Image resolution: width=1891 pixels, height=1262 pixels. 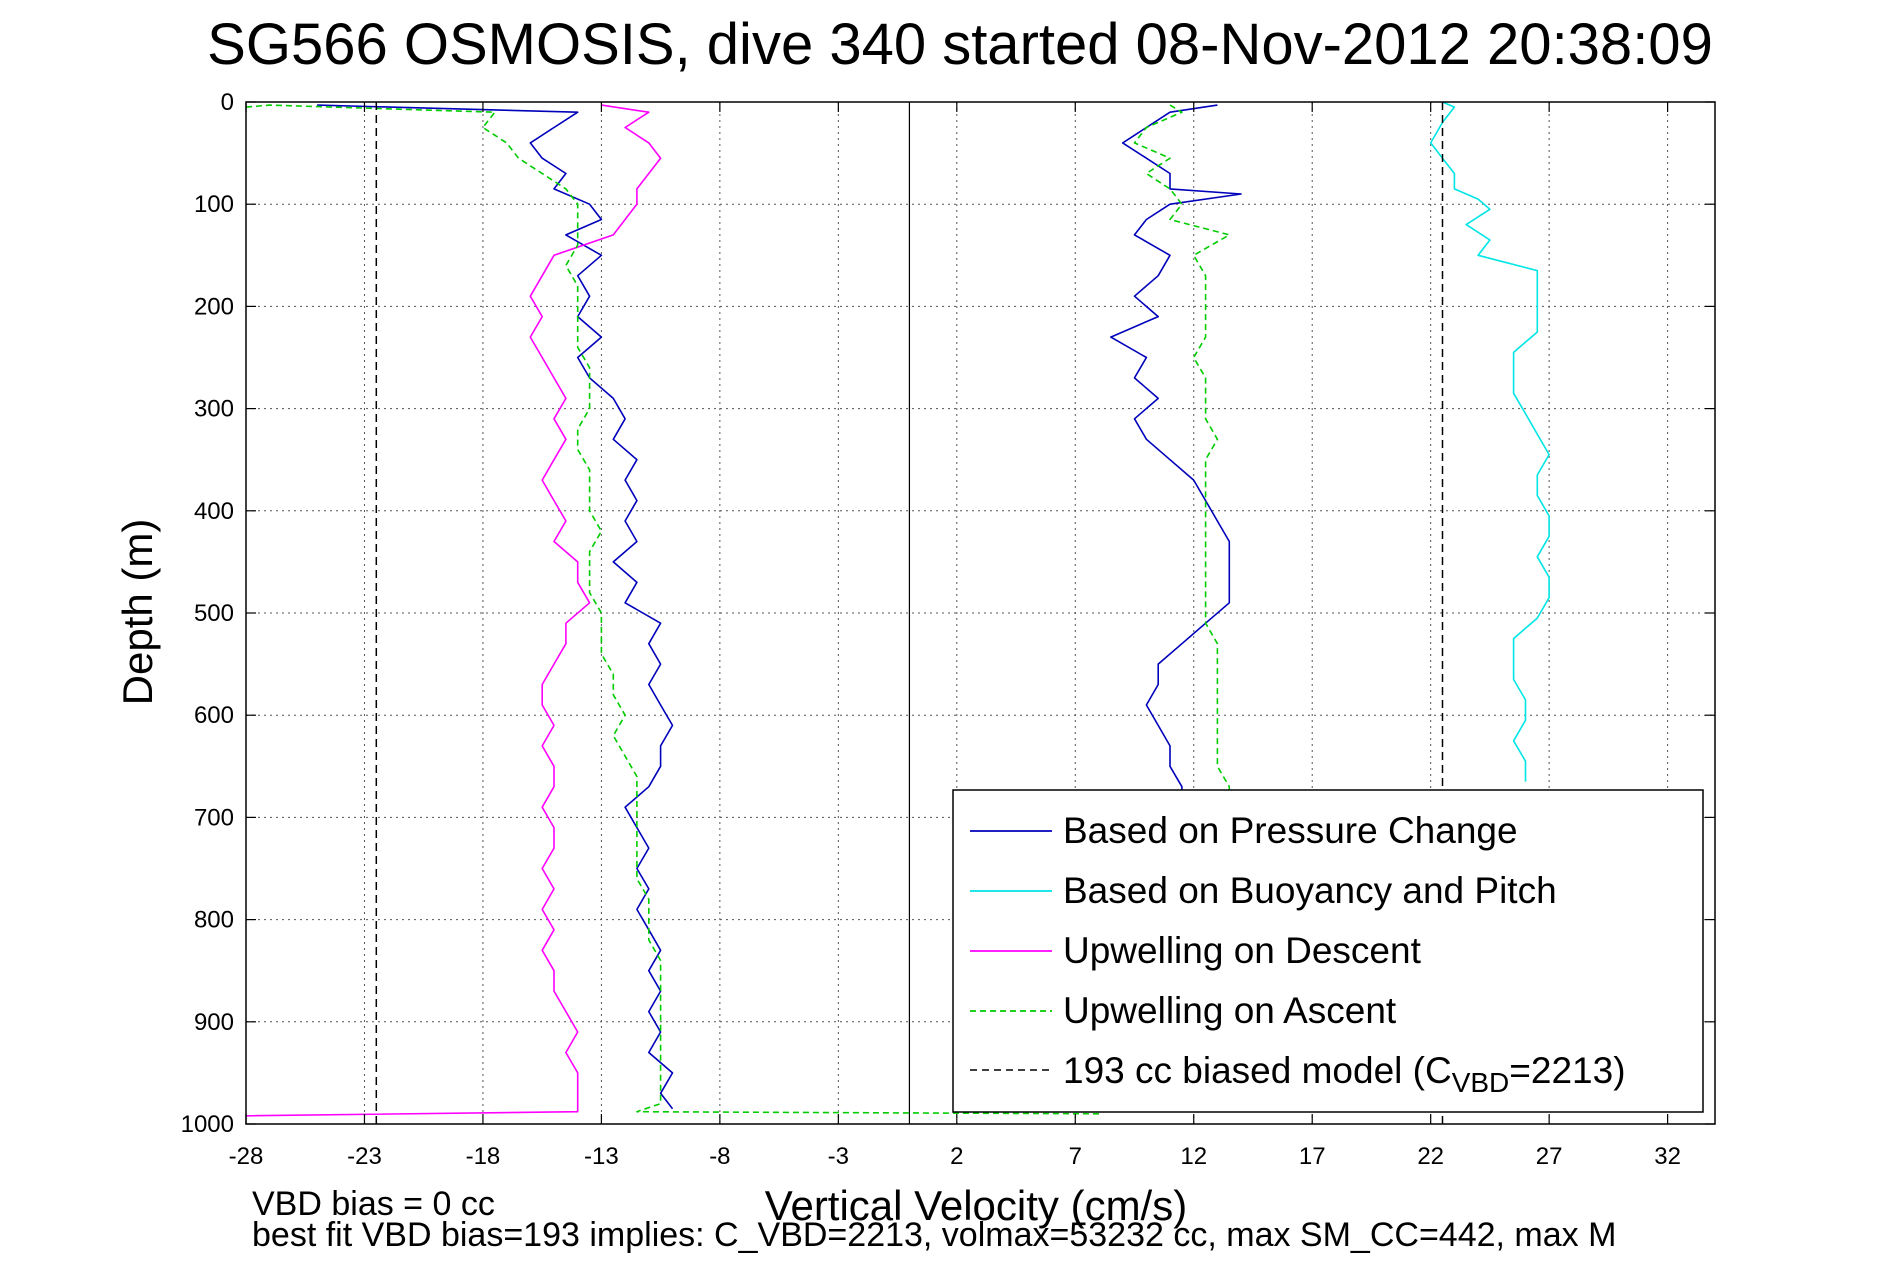 I want to click on legend-item: Upwelling on Ascent, so click(x=1183, y=1010).